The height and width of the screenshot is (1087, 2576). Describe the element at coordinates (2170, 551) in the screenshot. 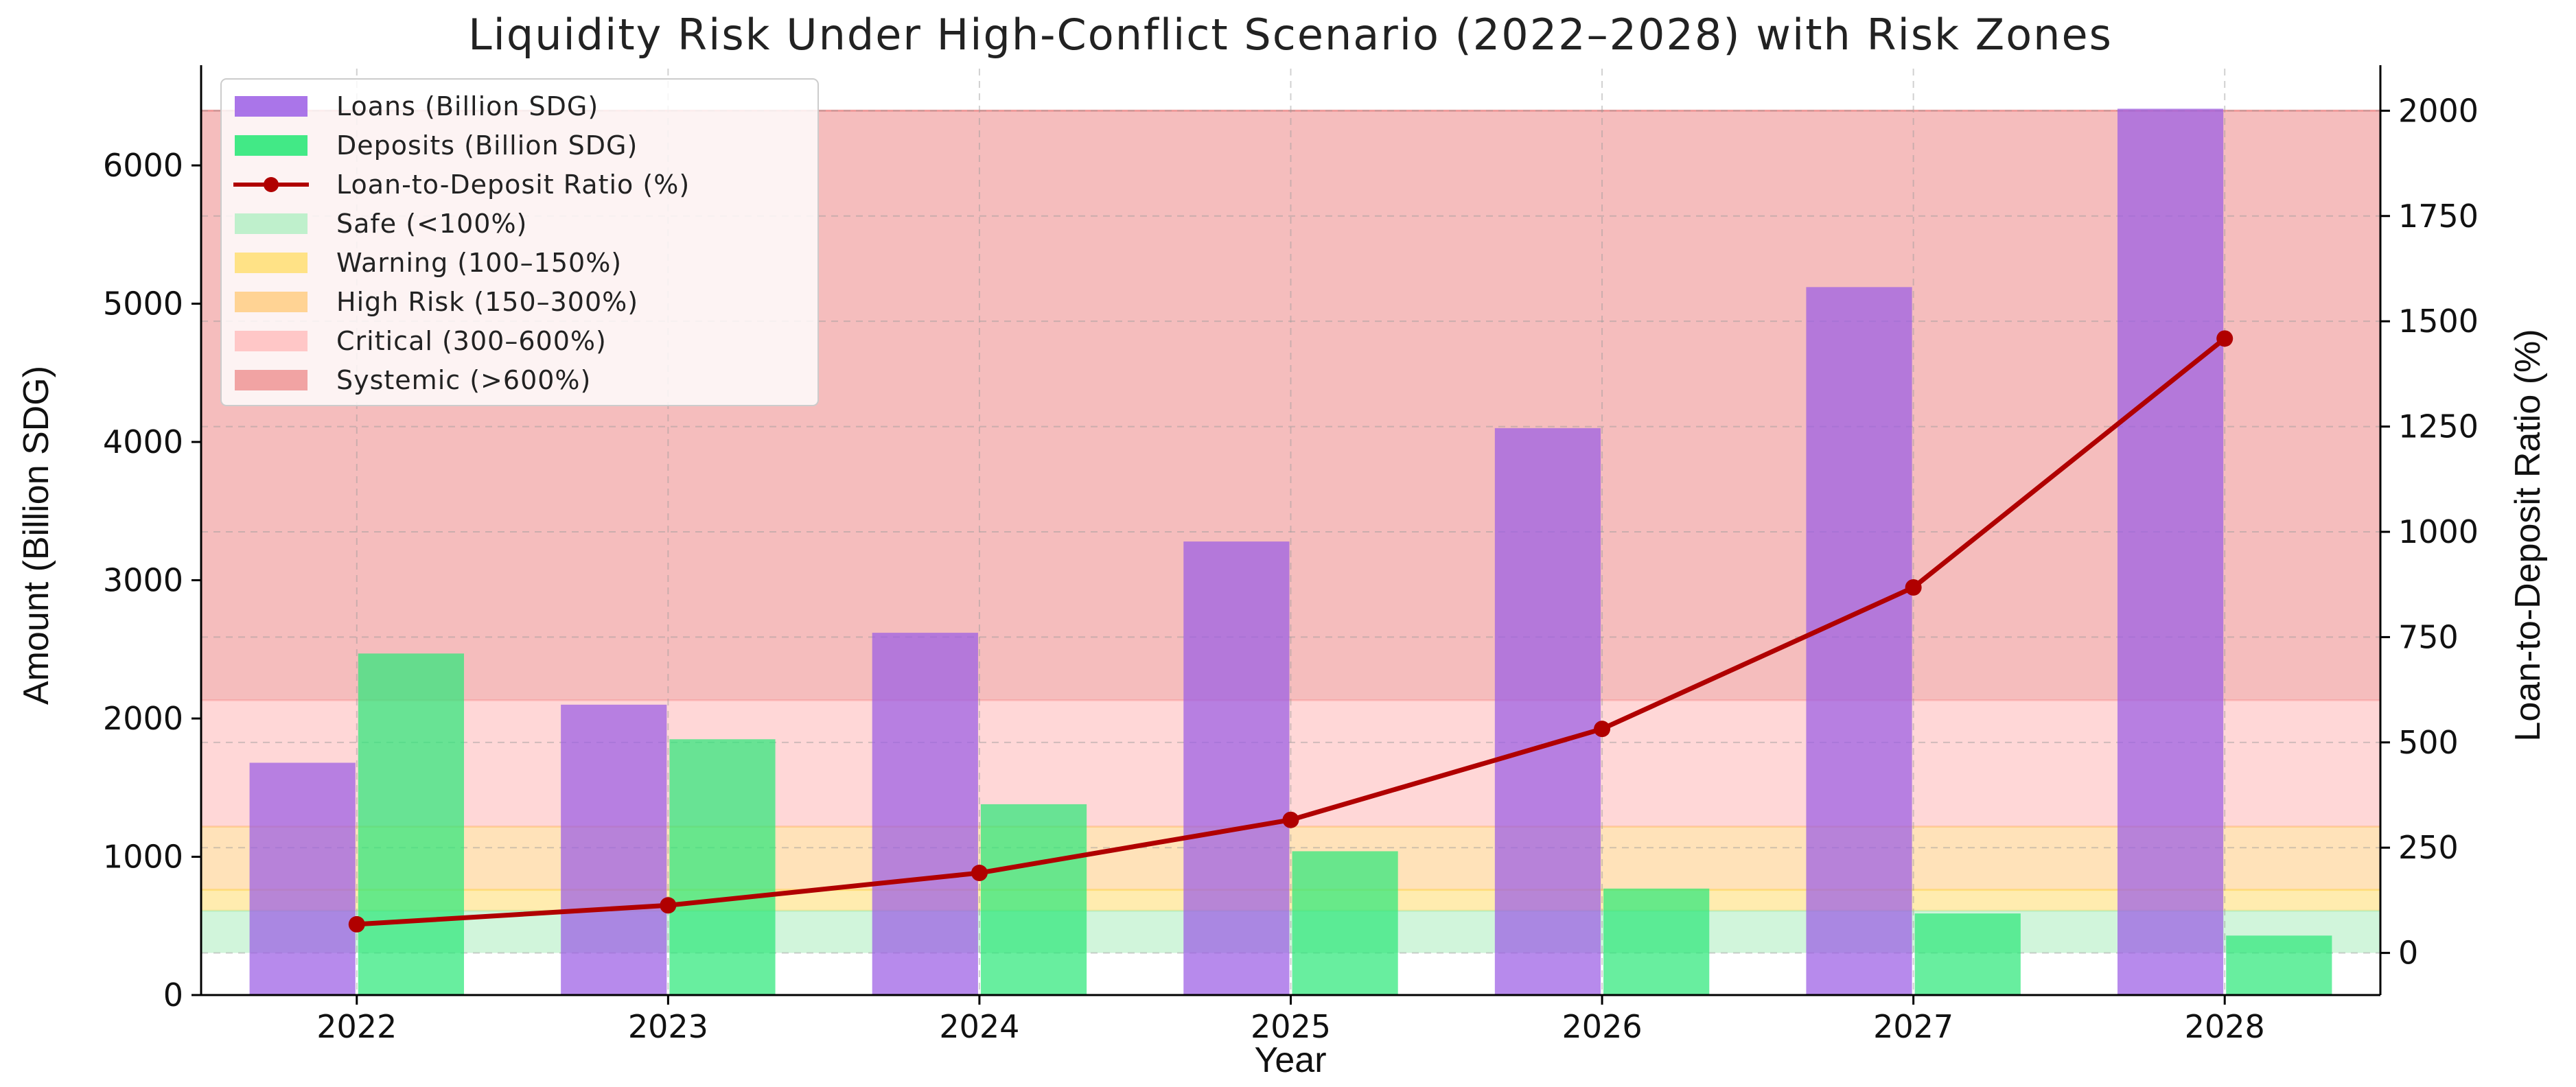

I see `bar-loans-2028` at that location.